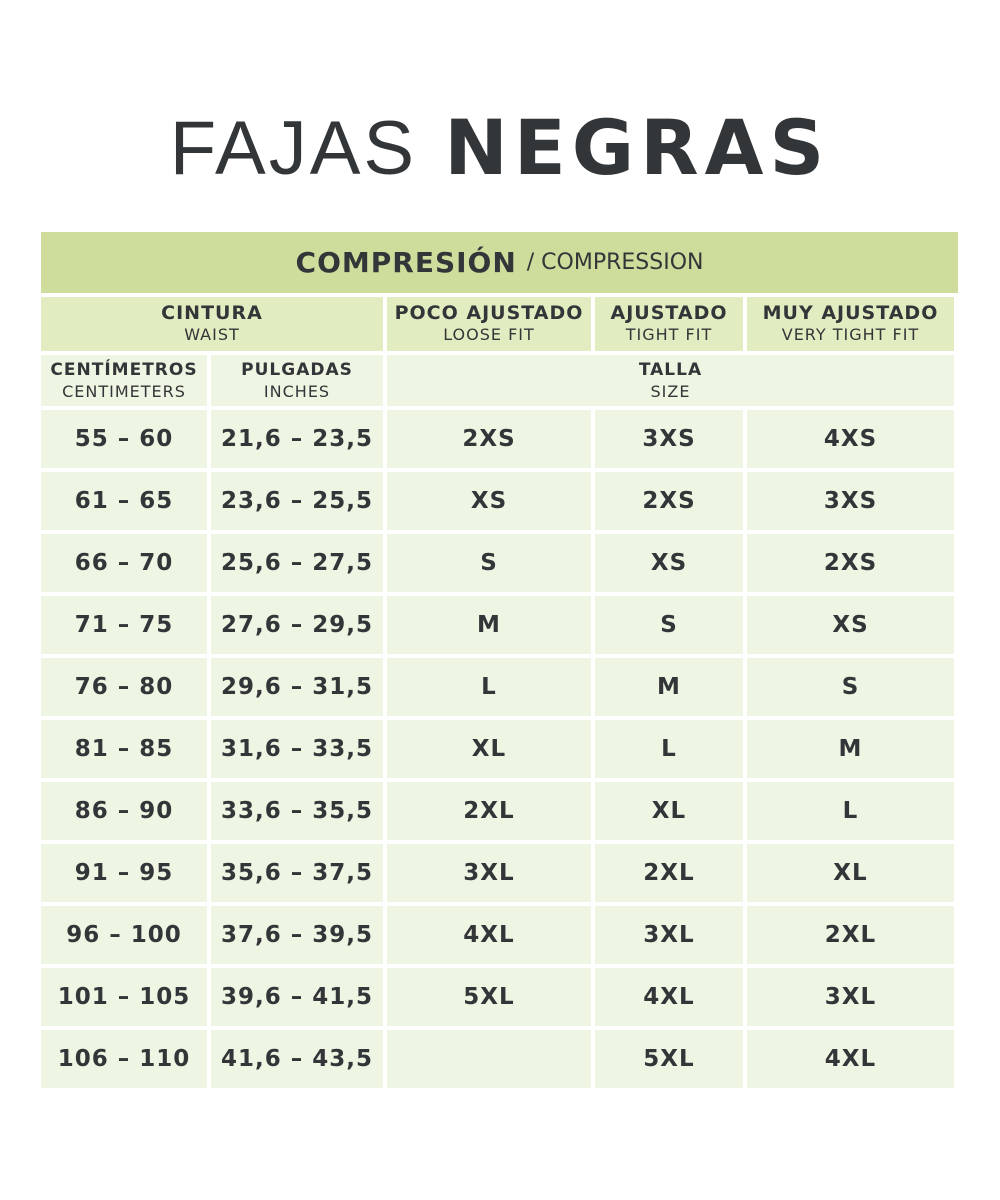 This screenshot has height=1200, width=1000. What do you see at coordinates (669, 687) in the screenshot?
I see `cell-tight-size: M` at bounding box center [669, 687].